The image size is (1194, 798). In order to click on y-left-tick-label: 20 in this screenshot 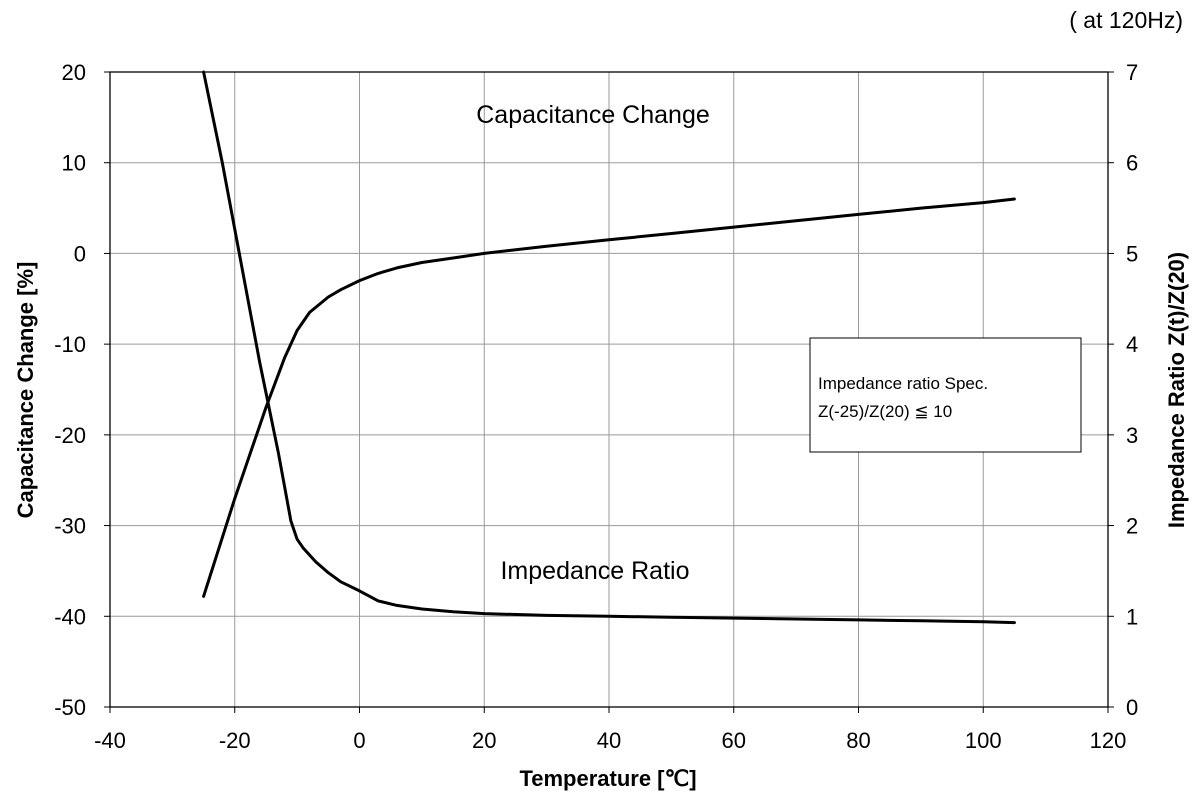, I will do `click(74, 72)`.